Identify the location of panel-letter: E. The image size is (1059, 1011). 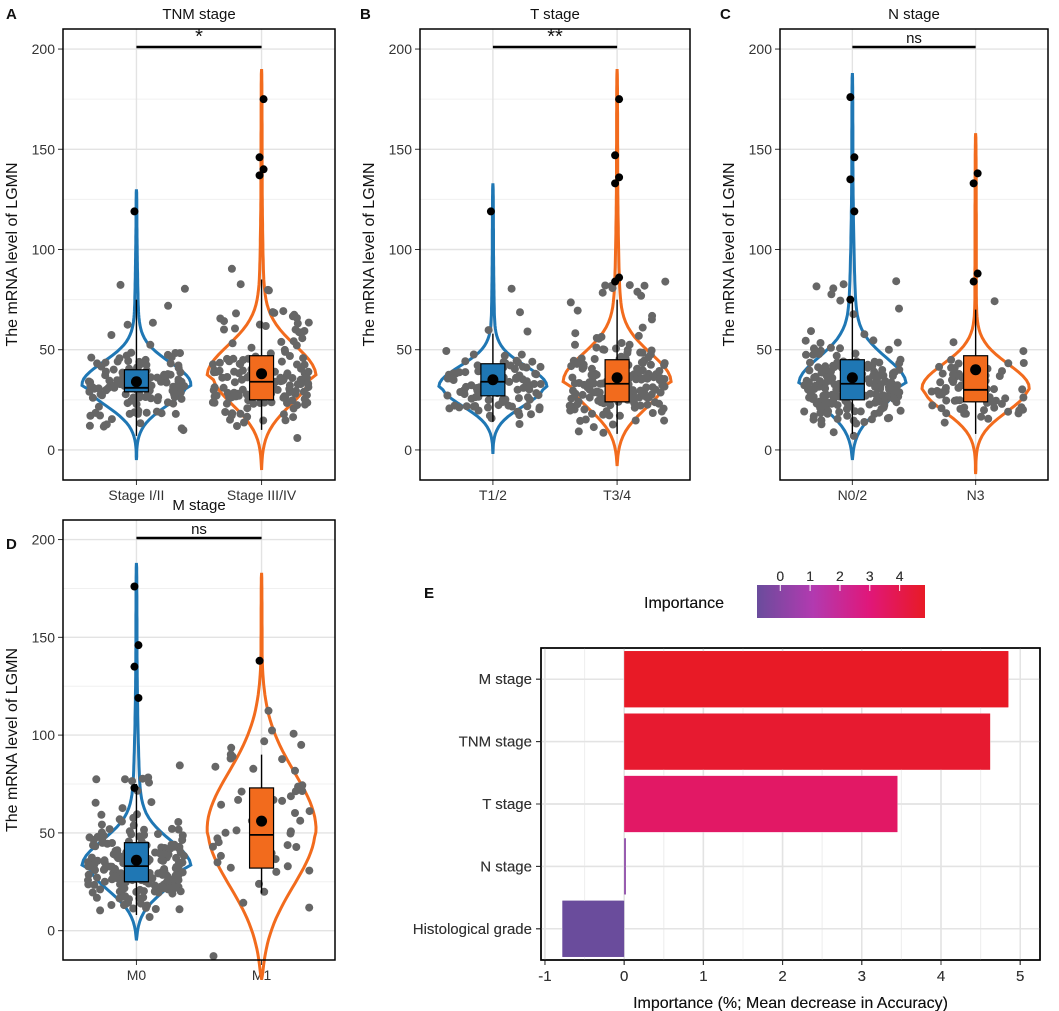
(429, 593).